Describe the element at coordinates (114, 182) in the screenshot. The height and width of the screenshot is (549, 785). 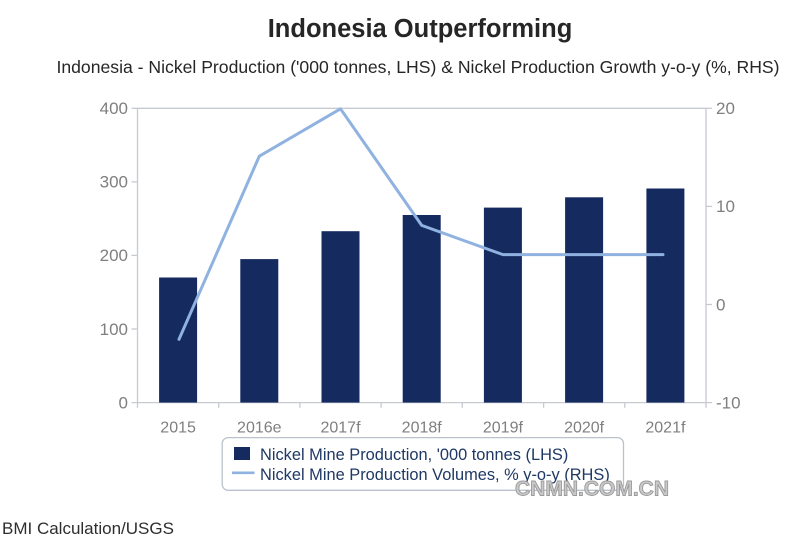
I see `svg-text: 300` at that location.